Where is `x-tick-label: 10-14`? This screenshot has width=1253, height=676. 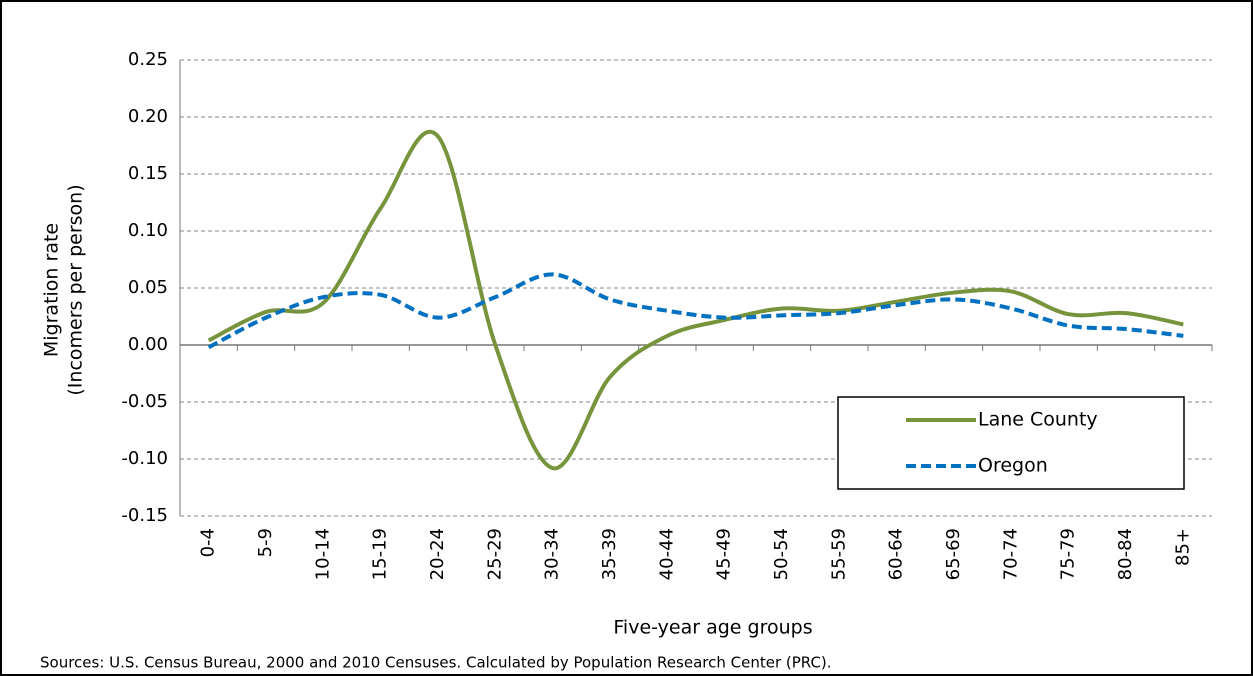
x-tick-label: 10-14 is located at coordinates (322, 554).